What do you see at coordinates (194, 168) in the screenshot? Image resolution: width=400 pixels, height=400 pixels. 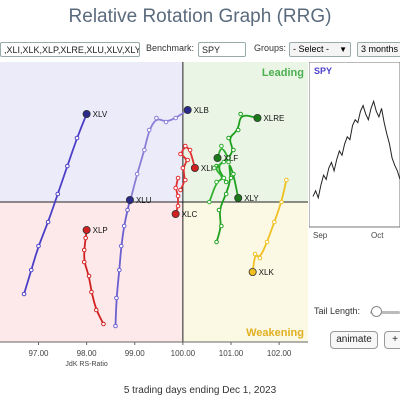 I see `head-point-xli` at bounding box center [194, 168].